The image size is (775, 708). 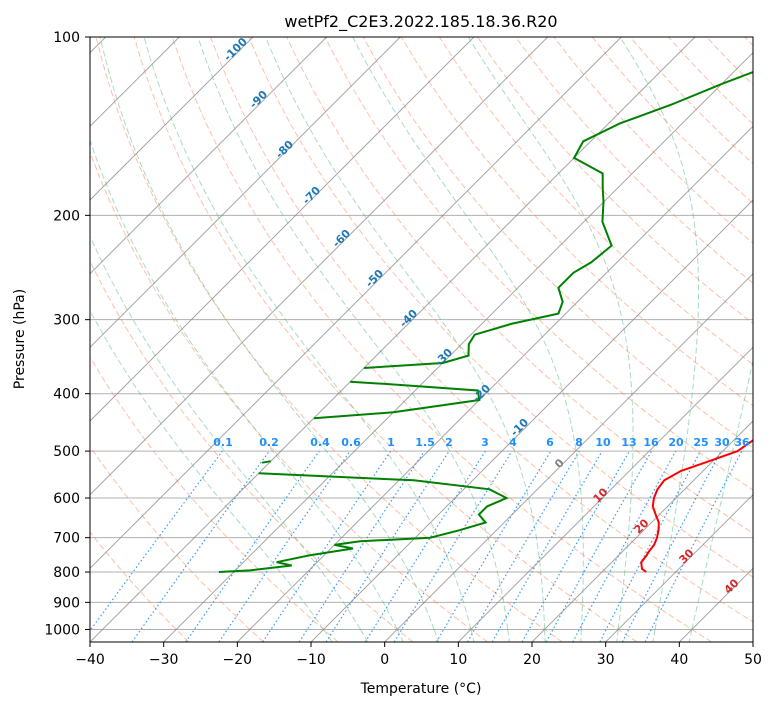 I want to click on series-dewpoint, so click(x=363, y=522).